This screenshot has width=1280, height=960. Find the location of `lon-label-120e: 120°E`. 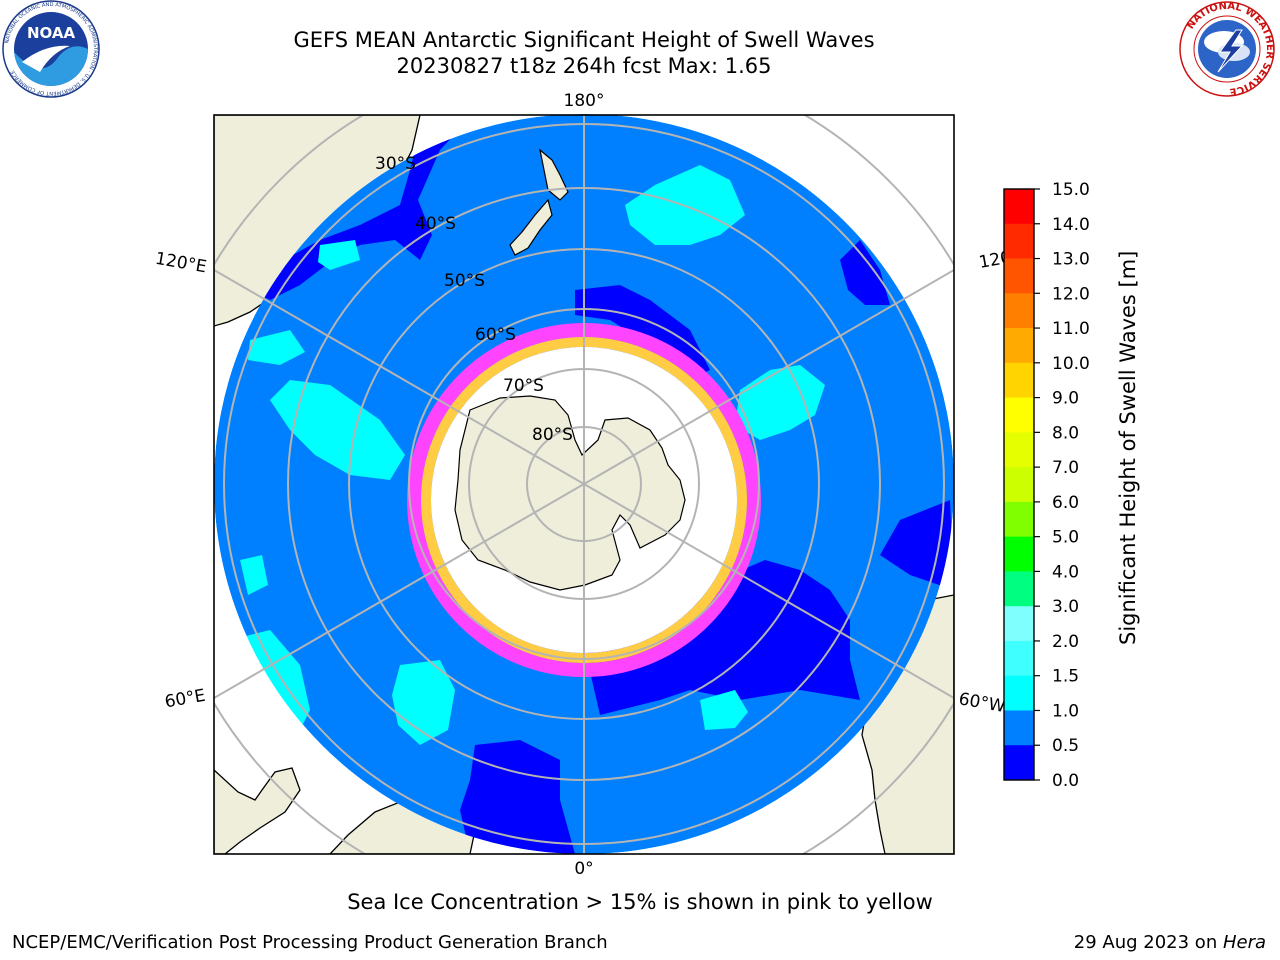

lon-label-120e: 120°E is located at coordinates (181, 263).